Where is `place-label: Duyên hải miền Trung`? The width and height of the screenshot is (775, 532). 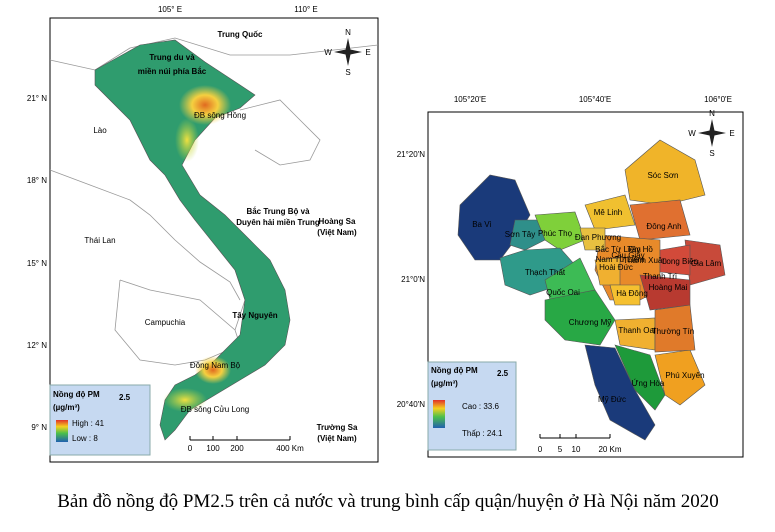
place-label: Duyên hải miền Trung is located at coordinates (278, 222).